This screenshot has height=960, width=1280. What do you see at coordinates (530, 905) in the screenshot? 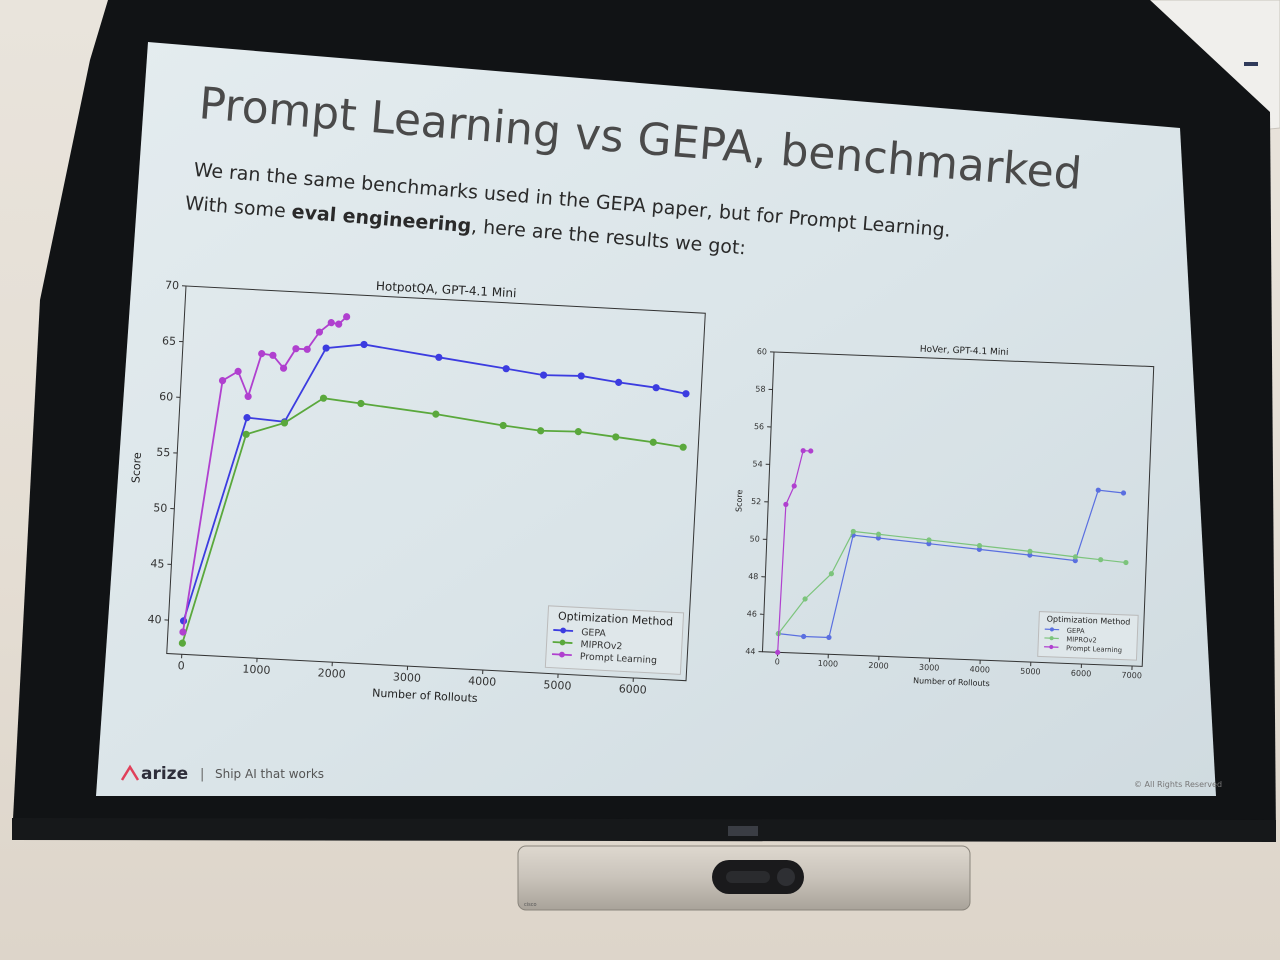
I see `camera-brand-mark-icon: cisco` at bounding box center [530, 905].